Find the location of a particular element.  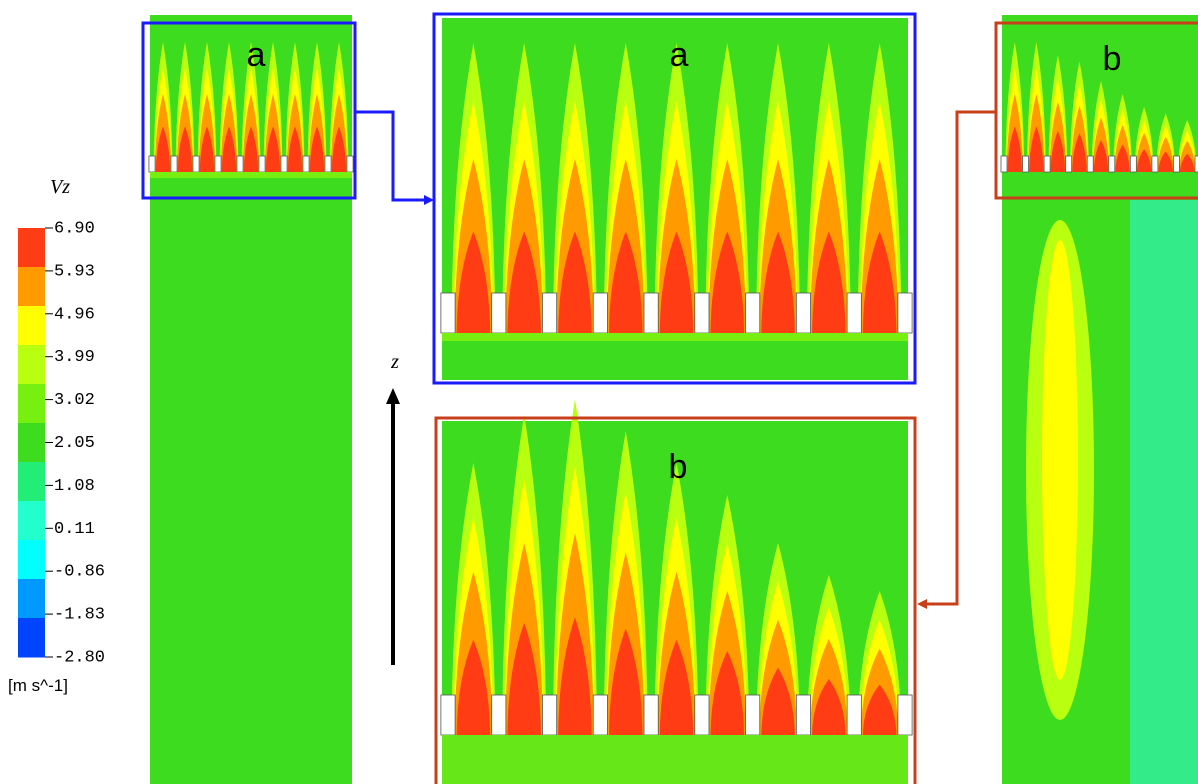

legend-label: 4.96 is located at coordinates (74, 314).